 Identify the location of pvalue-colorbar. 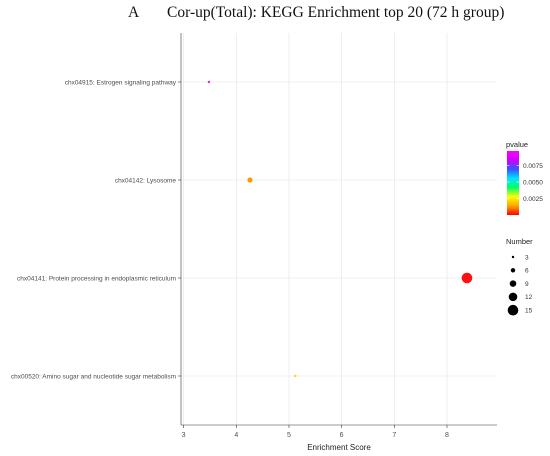
(513, 183).